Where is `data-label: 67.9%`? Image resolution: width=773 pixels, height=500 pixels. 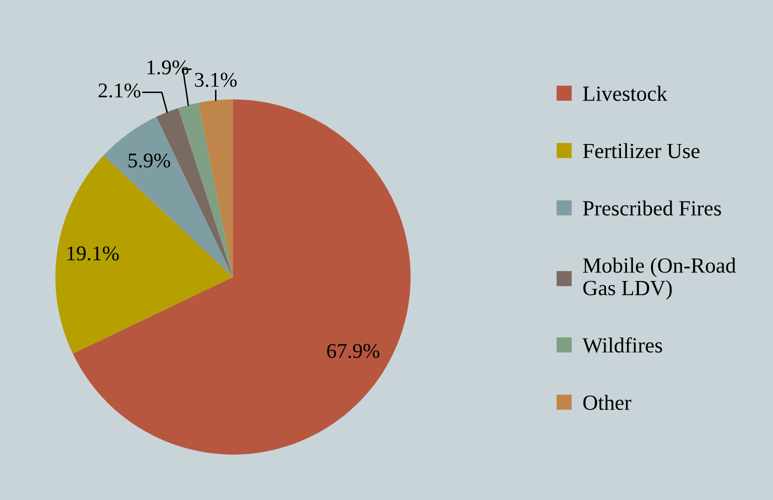 data-label: 67.9% is located at coordinates (353, 351).